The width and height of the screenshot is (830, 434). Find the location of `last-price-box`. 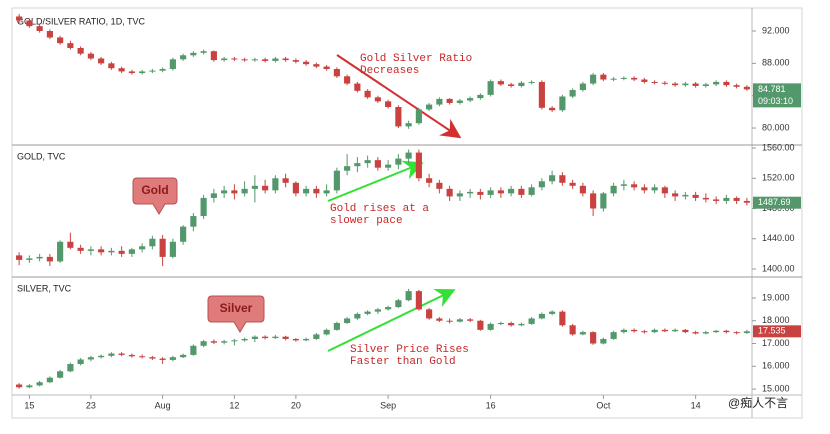

last-price-box is located at coordinates (777, 331).